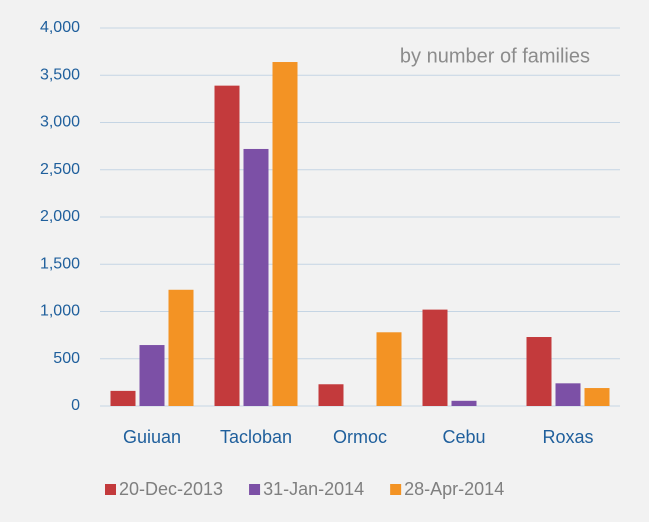 The height and width of the screenshot is (522, 649). Describe the element at coordinates (60, 263) in the screenshot. I see `y-tick-label: 1,500` at that location.